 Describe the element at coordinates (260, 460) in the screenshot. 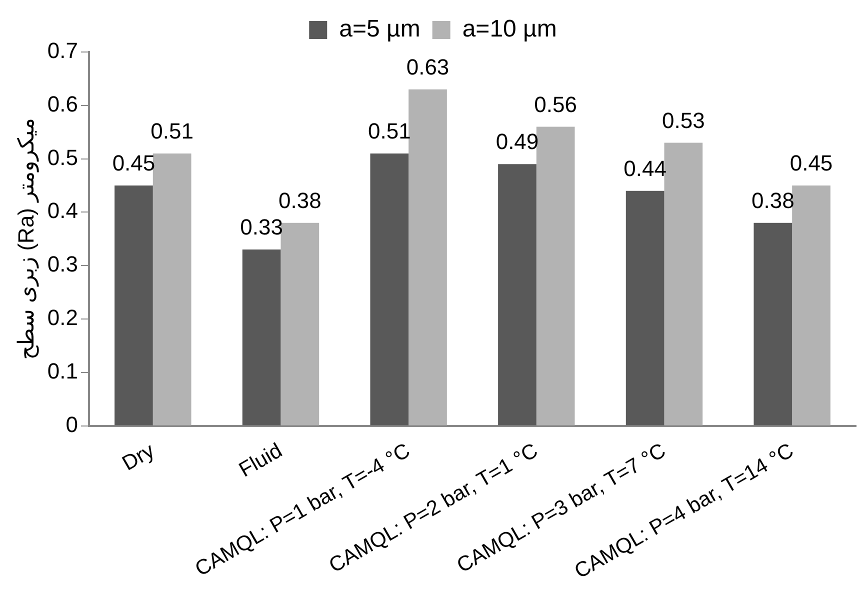

I see `x-tick-label: Fluid` at that location.